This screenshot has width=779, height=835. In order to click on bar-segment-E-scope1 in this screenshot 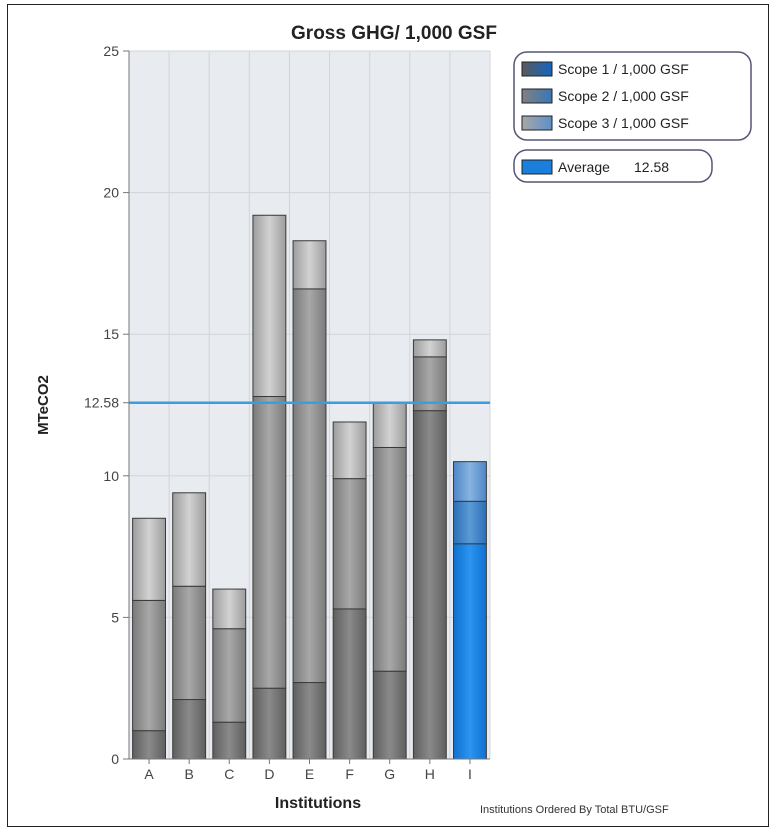, I will do `click(309, 721)`.